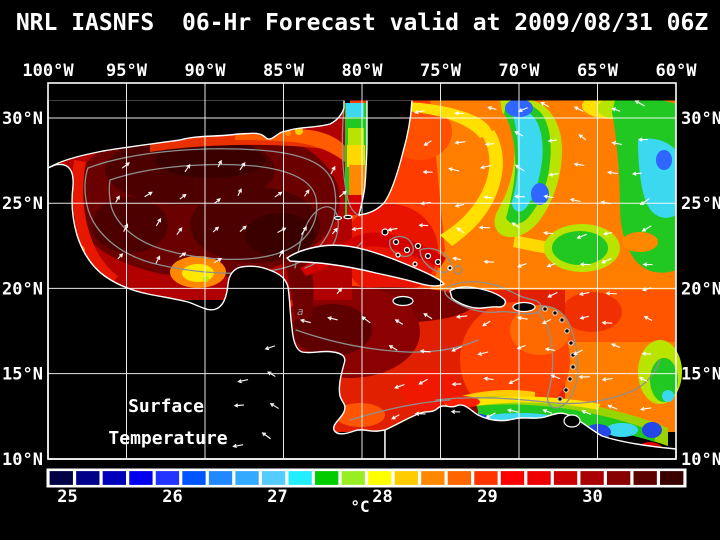 This screenshot has width=720, height=540. Describe the element at coordinates (166, 406) in the screenshot. I see `annotation-surface: Surface` at that location.